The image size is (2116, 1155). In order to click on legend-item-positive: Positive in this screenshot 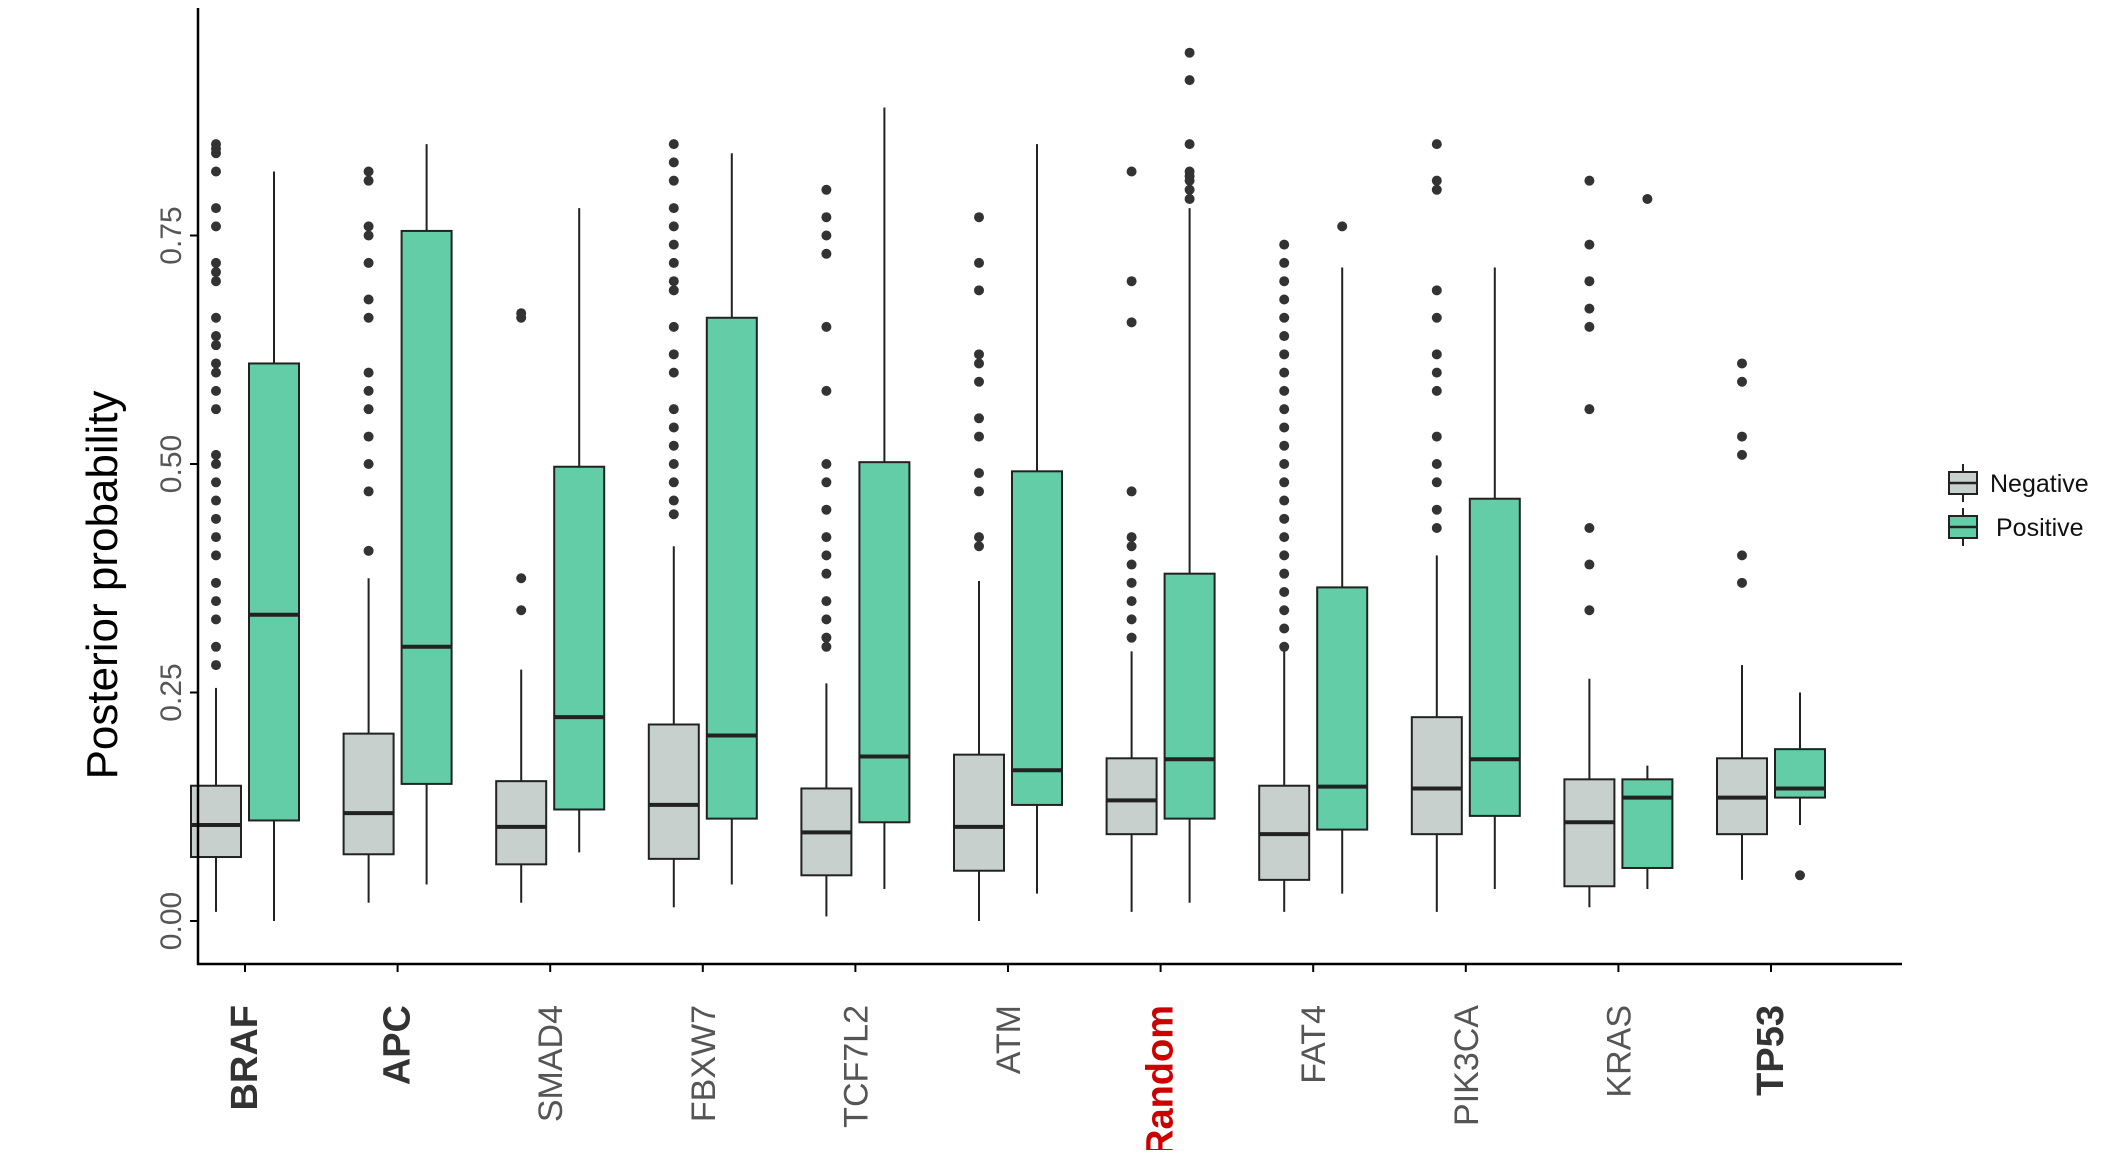, I will do `click(2016, 527)`.